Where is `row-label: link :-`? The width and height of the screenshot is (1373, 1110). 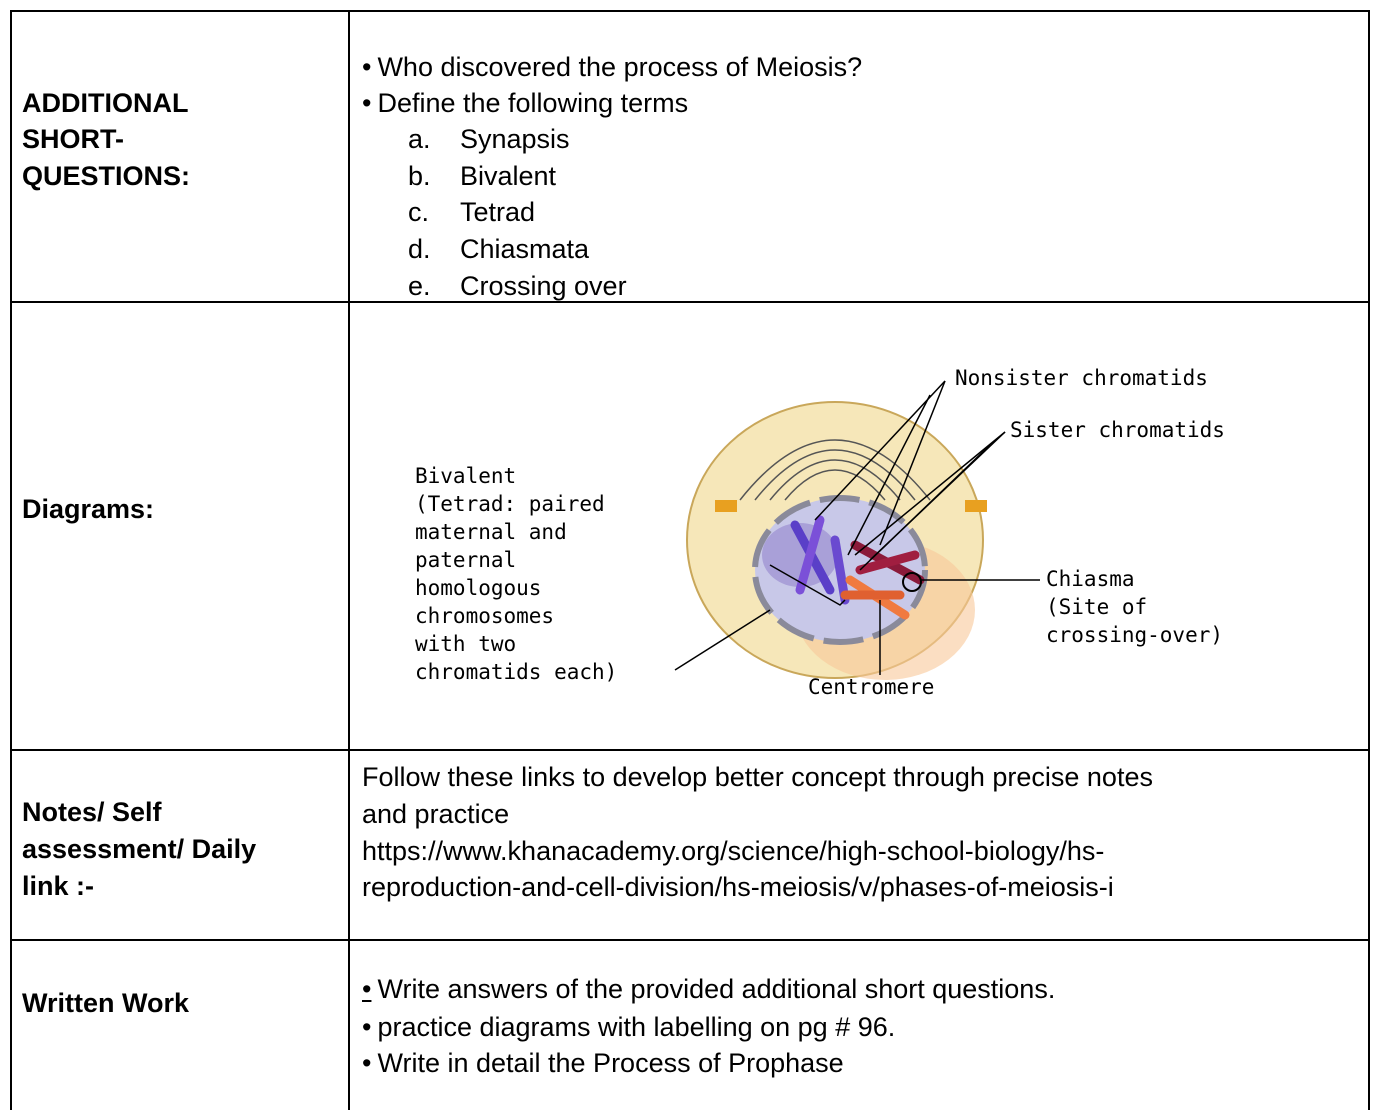
row-label: link :- is located at coordinates (58, 886).